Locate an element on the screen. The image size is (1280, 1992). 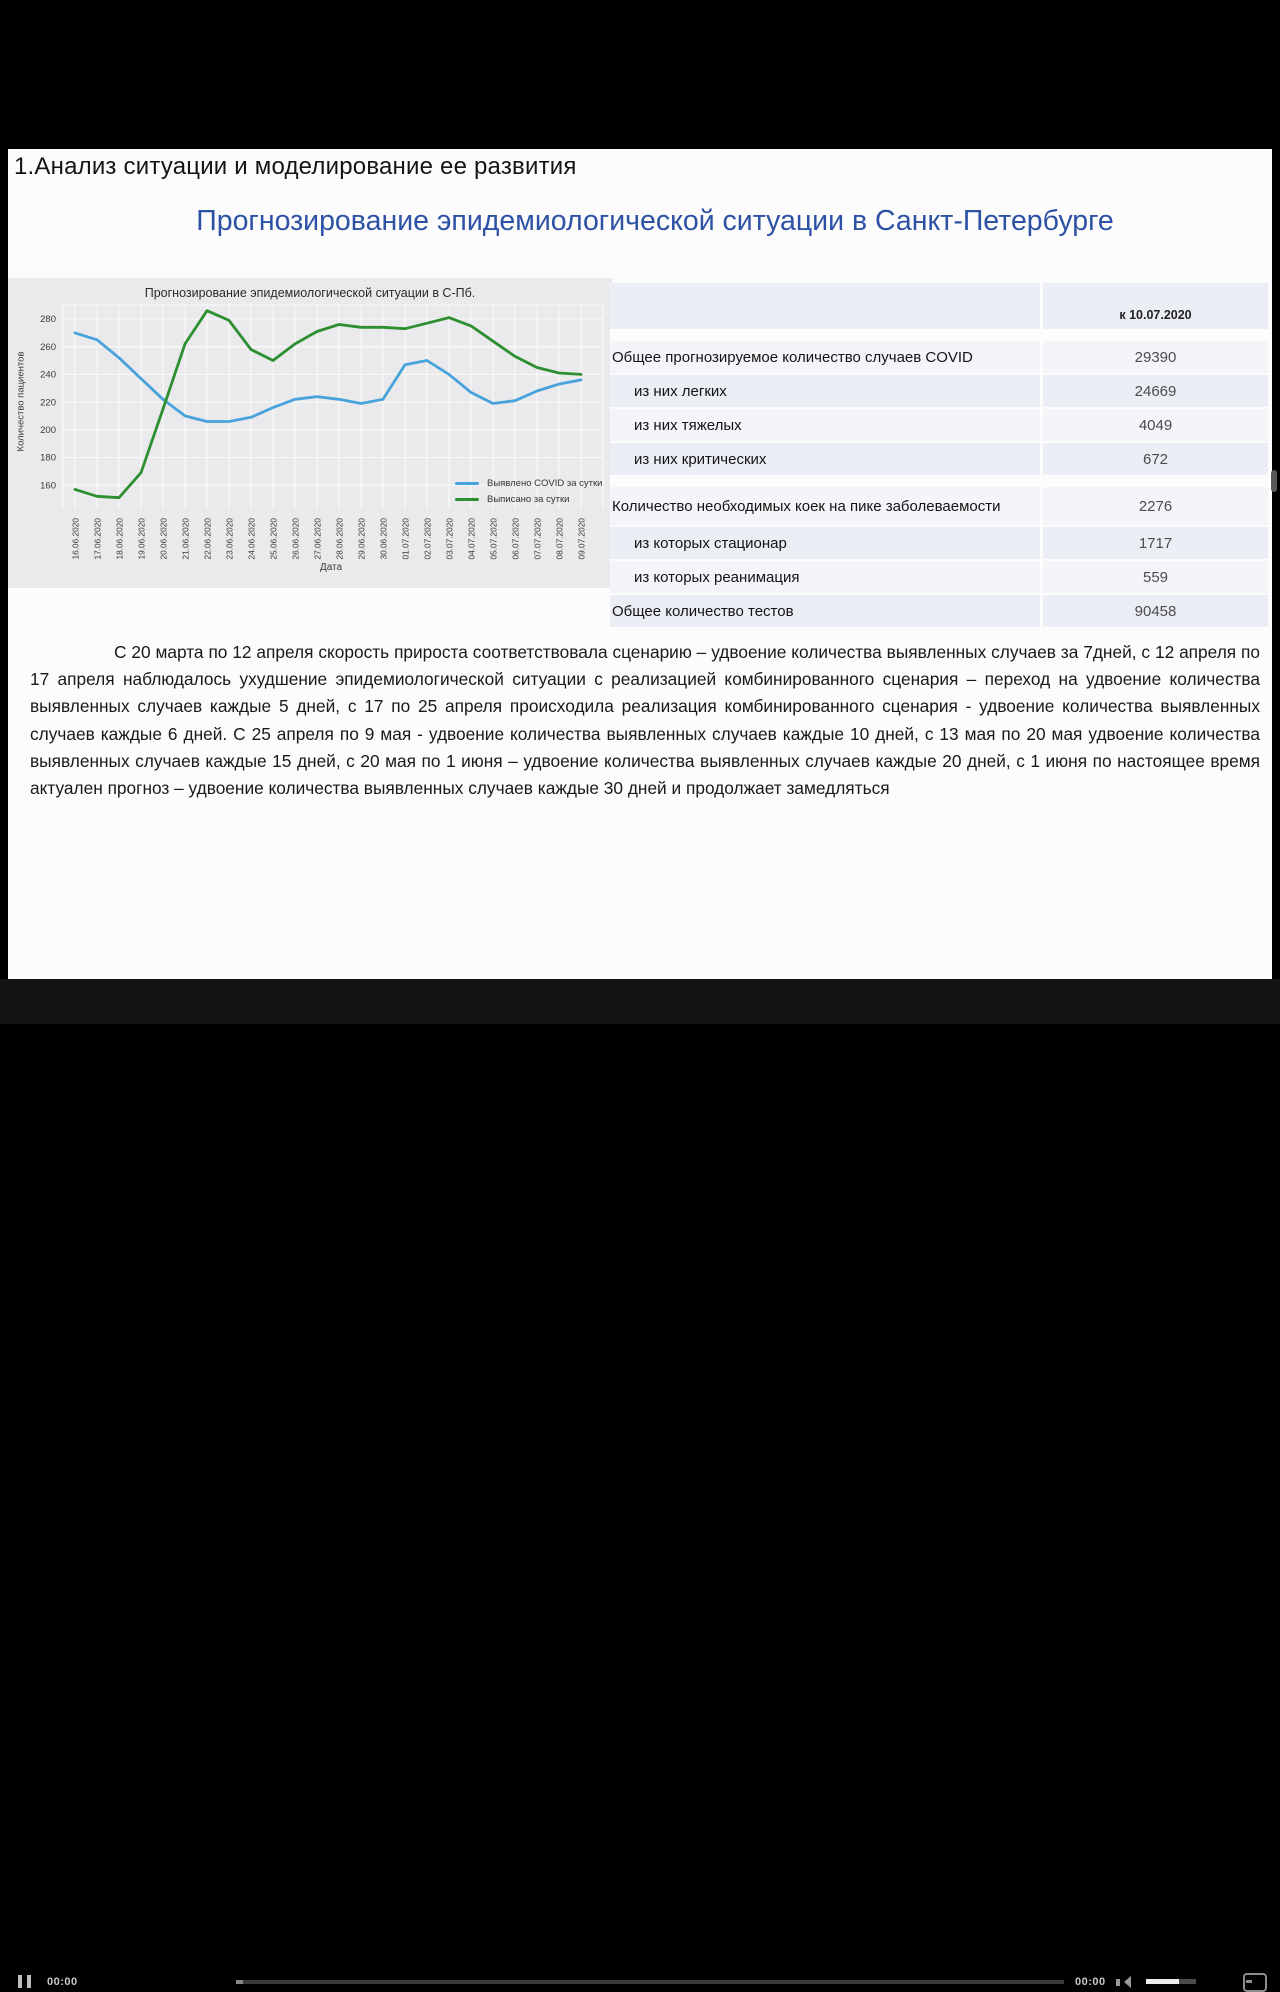
x-tick-label: 03.07.2020 is located at coordinates (450, 539).